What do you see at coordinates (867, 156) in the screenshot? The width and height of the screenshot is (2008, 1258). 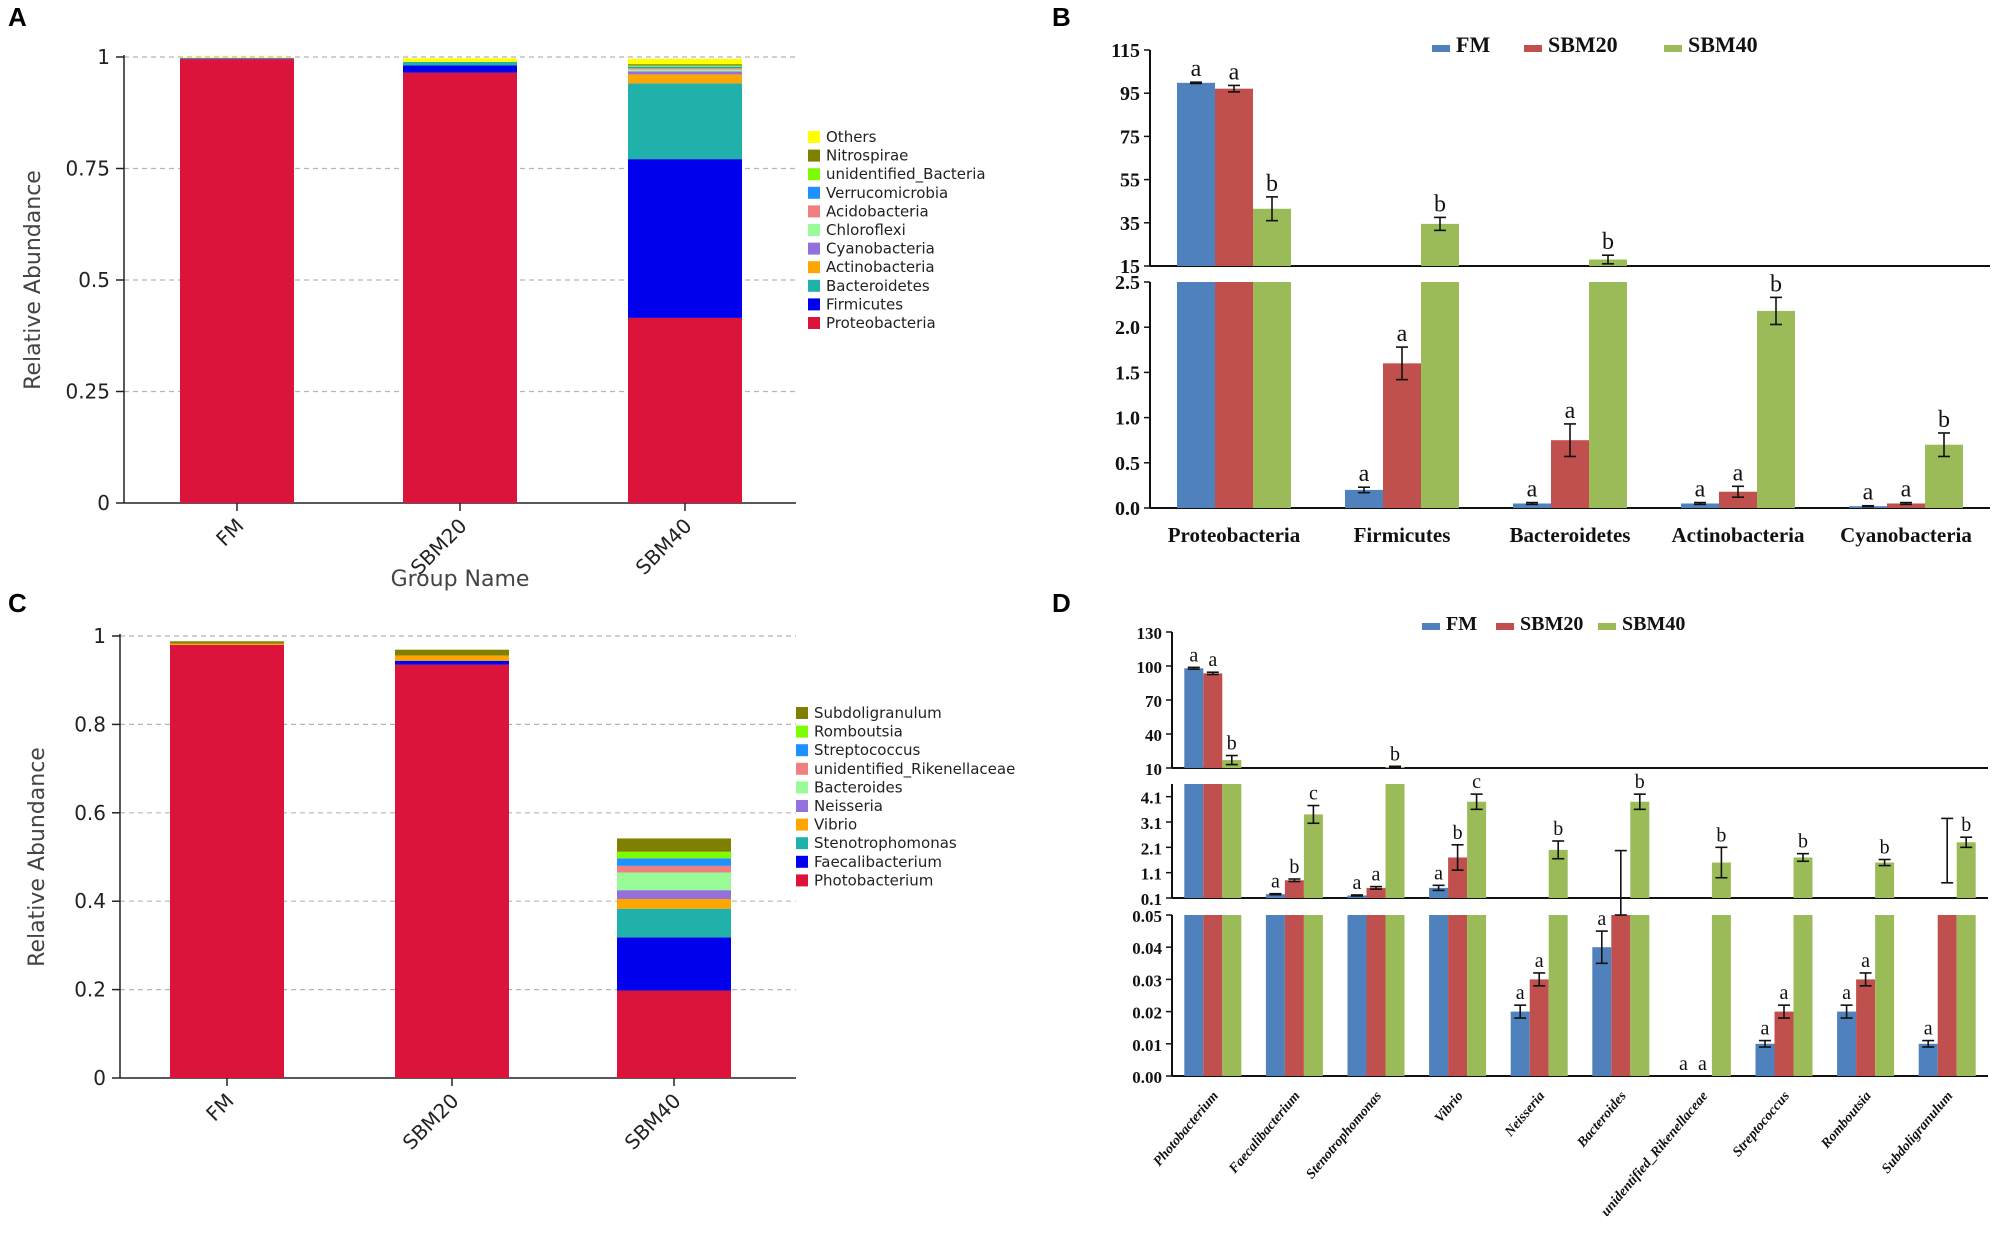 I see `legend-label: Nitrospirae` at bounding box center [867, 156].